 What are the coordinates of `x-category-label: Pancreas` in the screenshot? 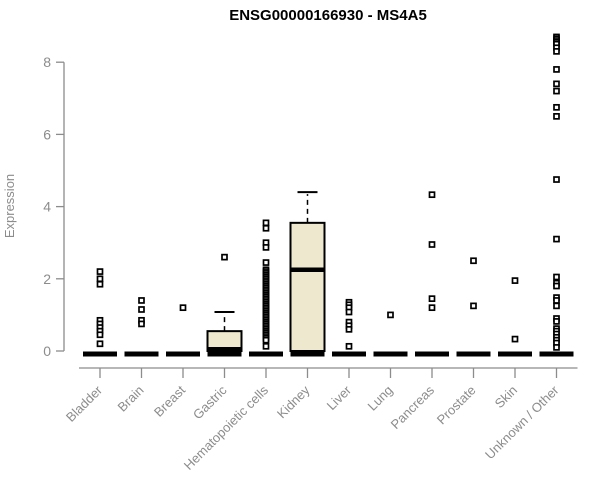 It's located at (413, 407).